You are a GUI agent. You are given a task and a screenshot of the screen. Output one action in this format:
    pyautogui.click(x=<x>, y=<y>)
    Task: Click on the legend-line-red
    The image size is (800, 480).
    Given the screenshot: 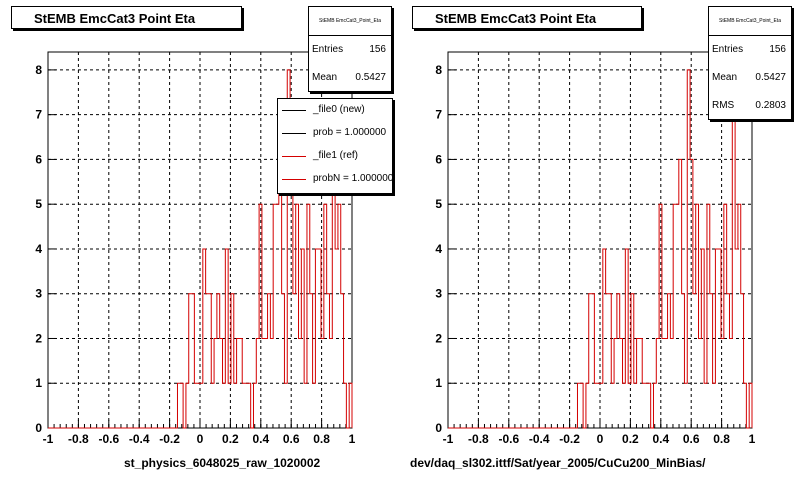 What is the action you would take?
    pyautogui.click(x=294, y=179)
    